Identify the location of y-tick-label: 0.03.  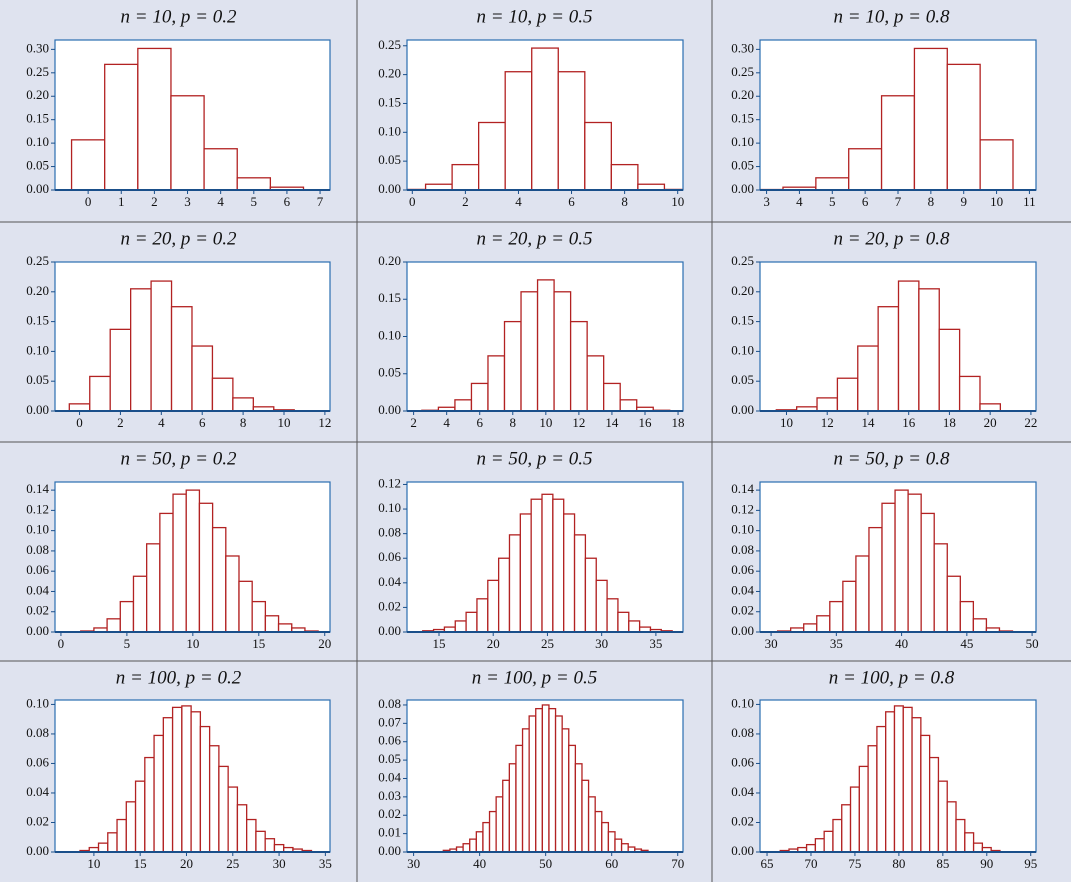
(389, 795).